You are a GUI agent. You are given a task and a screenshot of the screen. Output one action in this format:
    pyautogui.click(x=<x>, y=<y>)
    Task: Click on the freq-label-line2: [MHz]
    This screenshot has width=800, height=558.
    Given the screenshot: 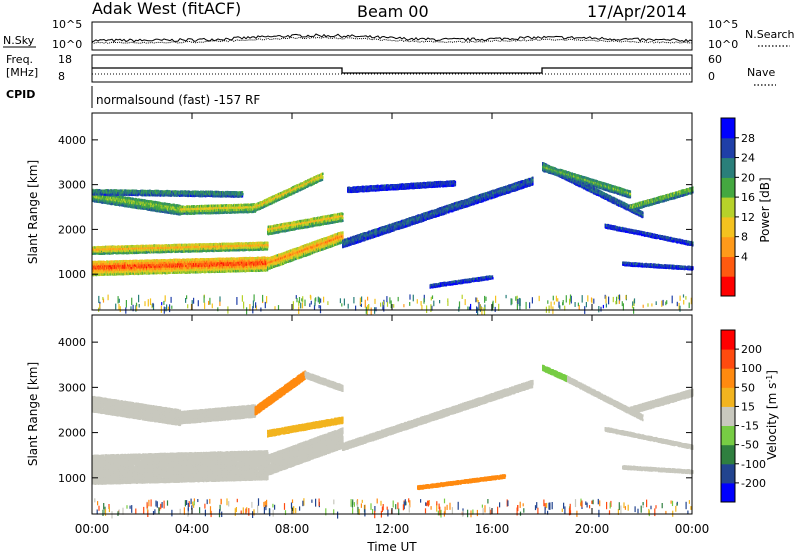 What is the action you would take?
    pyautogui.click(x=22, y=72)
    